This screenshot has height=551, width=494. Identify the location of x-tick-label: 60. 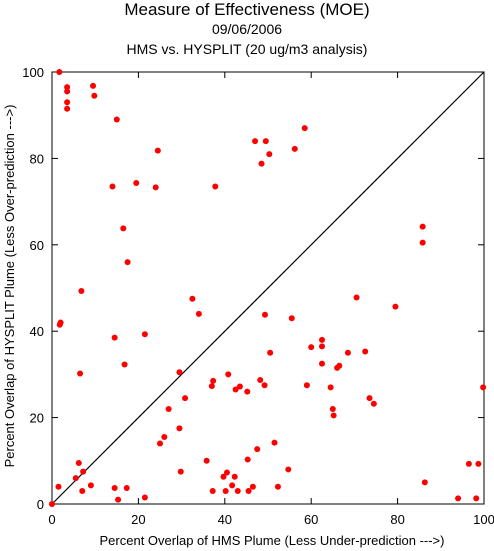
(311, 519).